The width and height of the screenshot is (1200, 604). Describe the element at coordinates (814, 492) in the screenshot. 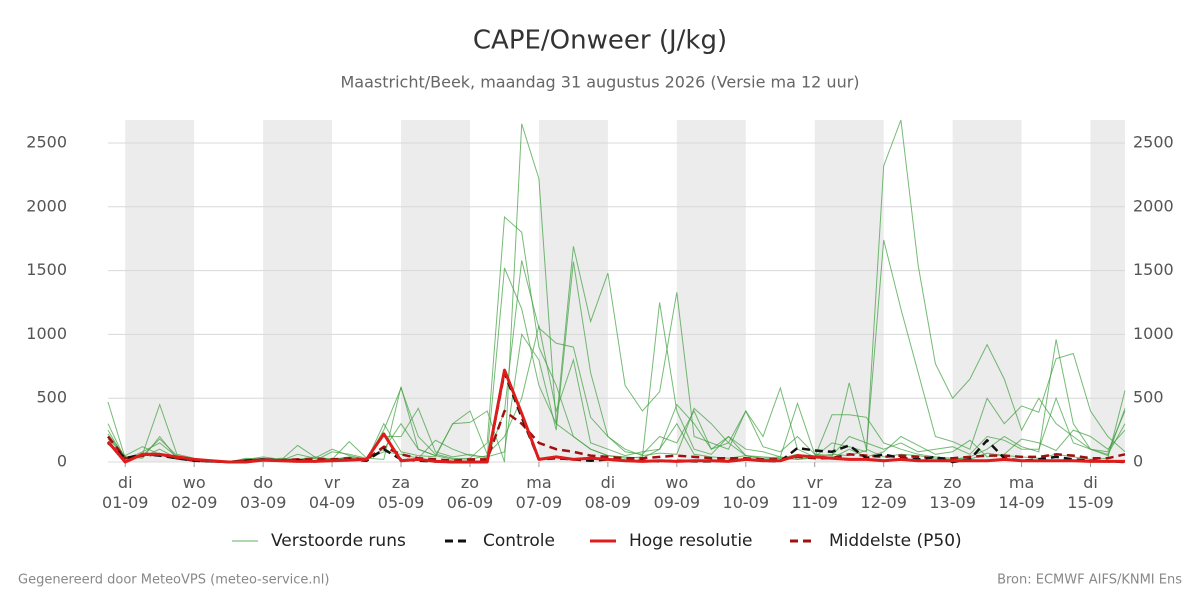

I see `x-tick-label: vr 11-09` at that location.